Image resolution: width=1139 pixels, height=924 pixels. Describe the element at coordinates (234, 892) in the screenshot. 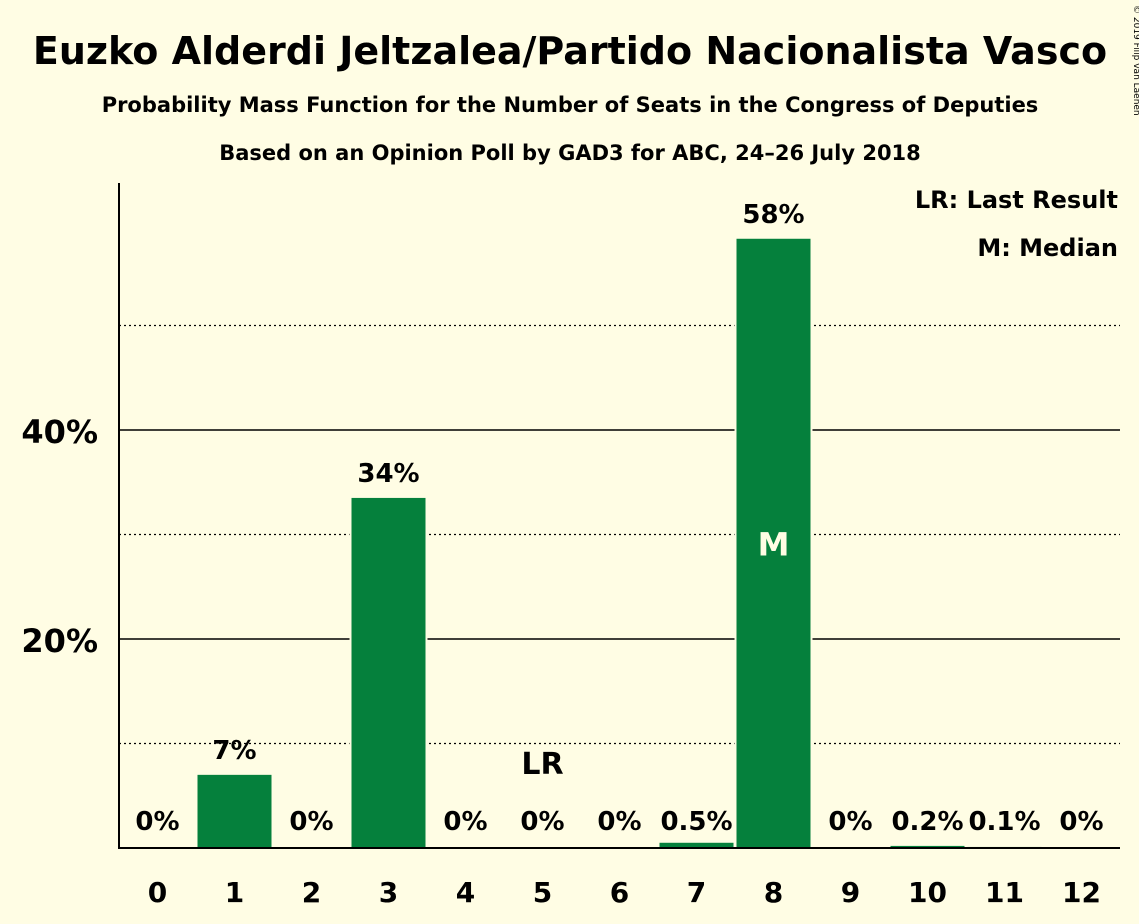

I see `x-tick-label: 1` at that location.